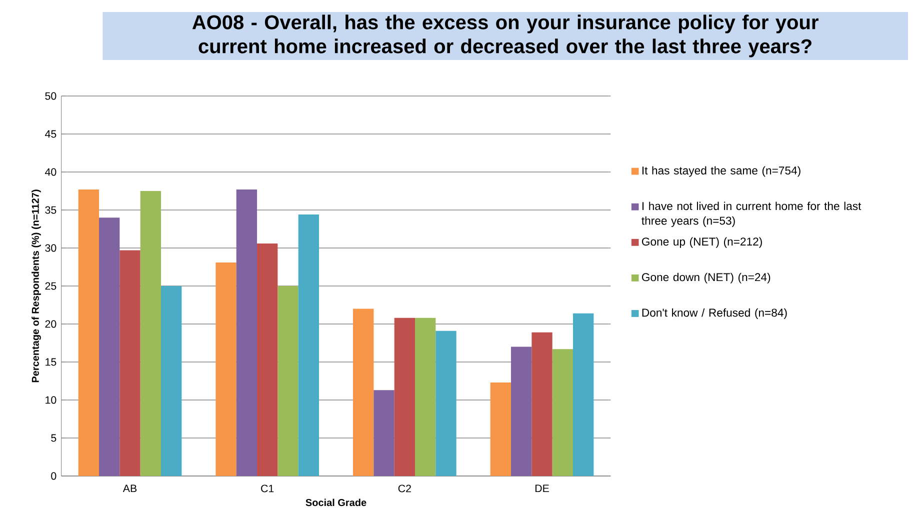 The width and height of the screenshot is (924, 532). I want to click on legend-label: Gone down (NET) (n=24), so click(706, 278).